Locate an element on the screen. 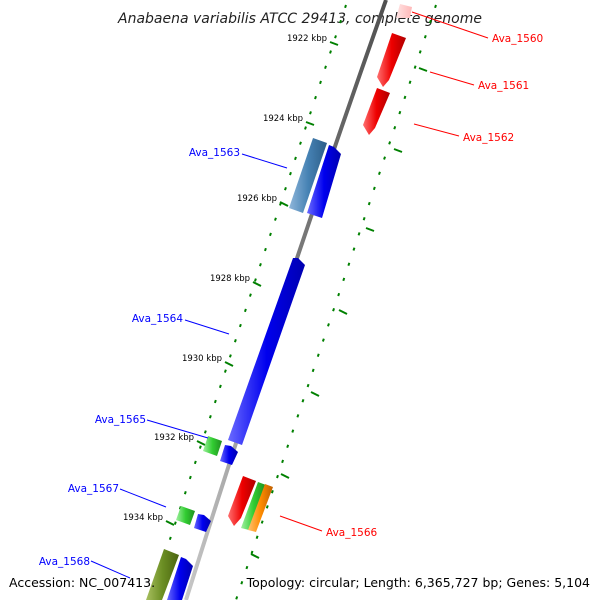  gene-label-ava1567: Ava_1567 is located at coordinates (93, 489).